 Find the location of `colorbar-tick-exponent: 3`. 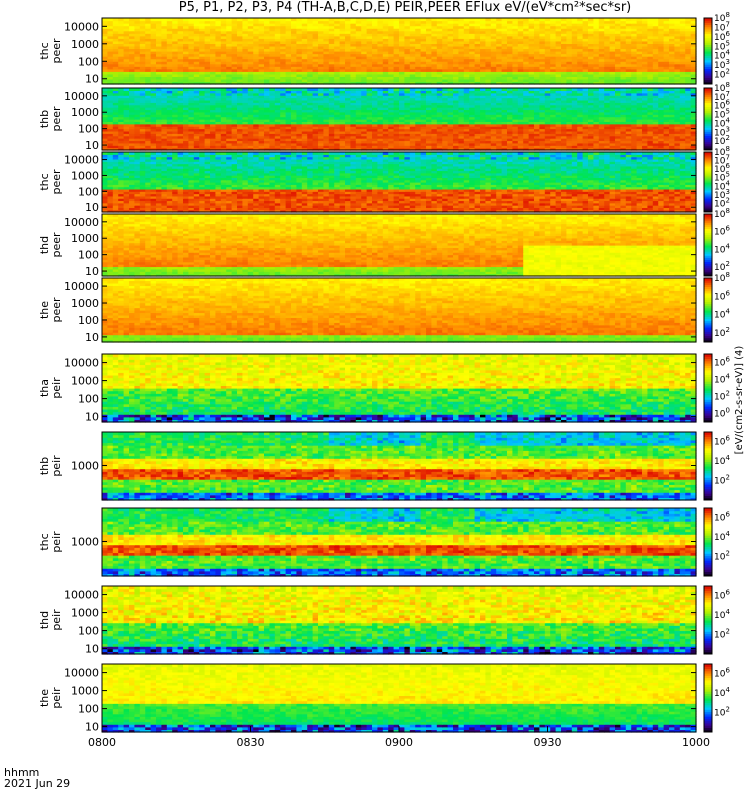

colorbar-tick-exponent: 3 is located at coordinates (727, 62).